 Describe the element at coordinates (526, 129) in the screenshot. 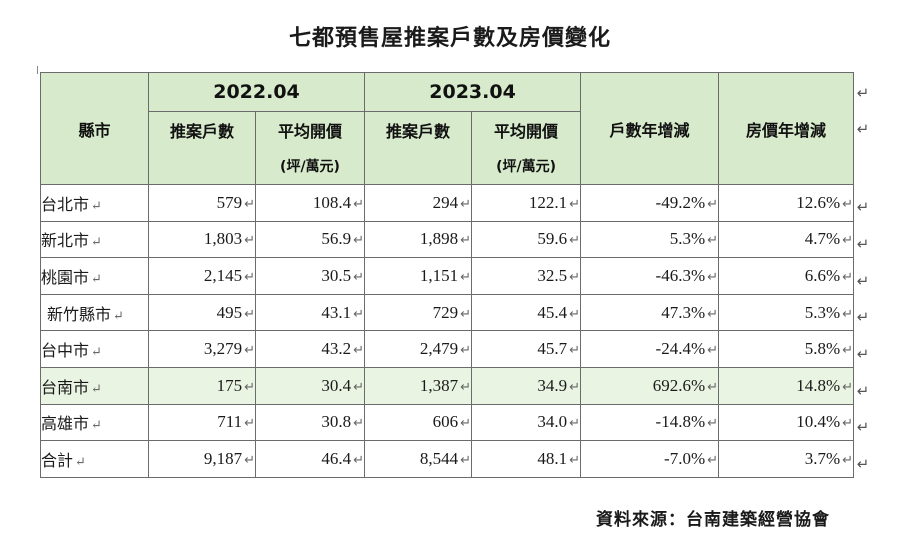

I see `header-price-2023: 平均開價` at that location.